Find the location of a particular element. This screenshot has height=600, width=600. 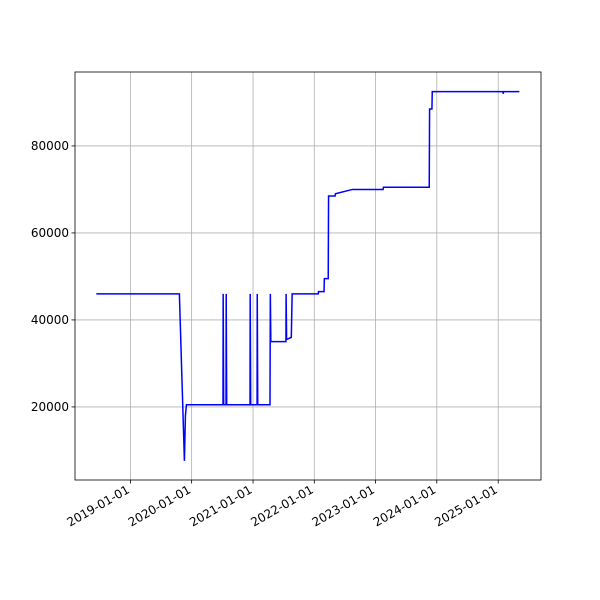

y-tick-label: 40000 is located at coordinates (50, 320).